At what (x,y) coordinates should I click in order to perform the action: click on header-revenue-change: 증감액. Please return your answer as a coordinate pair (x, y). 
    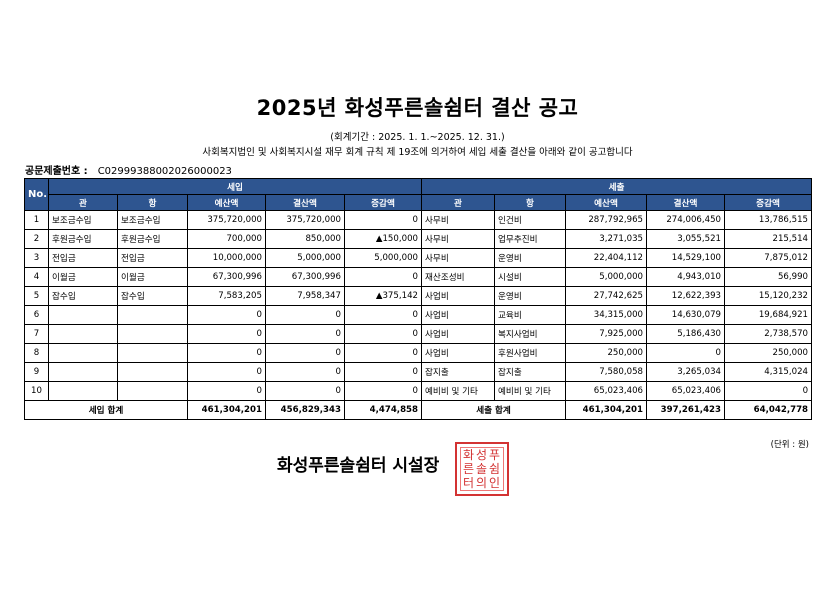
    Looking at the image, I should click on (383, 202).